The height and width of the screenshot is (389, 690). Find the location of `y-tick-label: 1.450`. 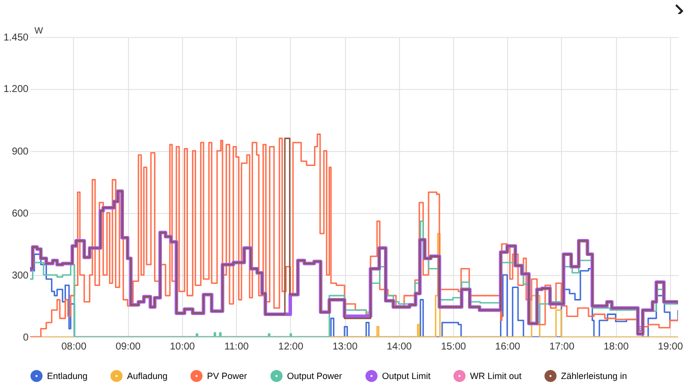

y-tick-label: 1.450 is located at coordinates (16, 38).